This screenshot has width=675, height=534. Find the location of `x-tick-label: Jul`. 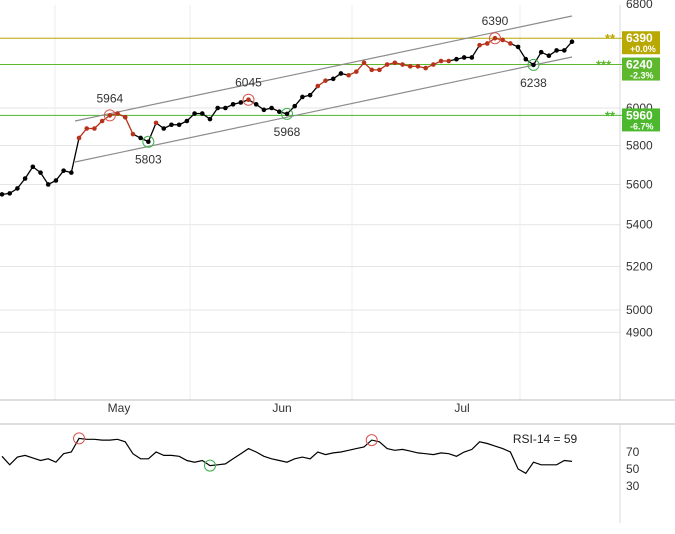

x-tick-label: Jul is located at coordinates (461, 408).